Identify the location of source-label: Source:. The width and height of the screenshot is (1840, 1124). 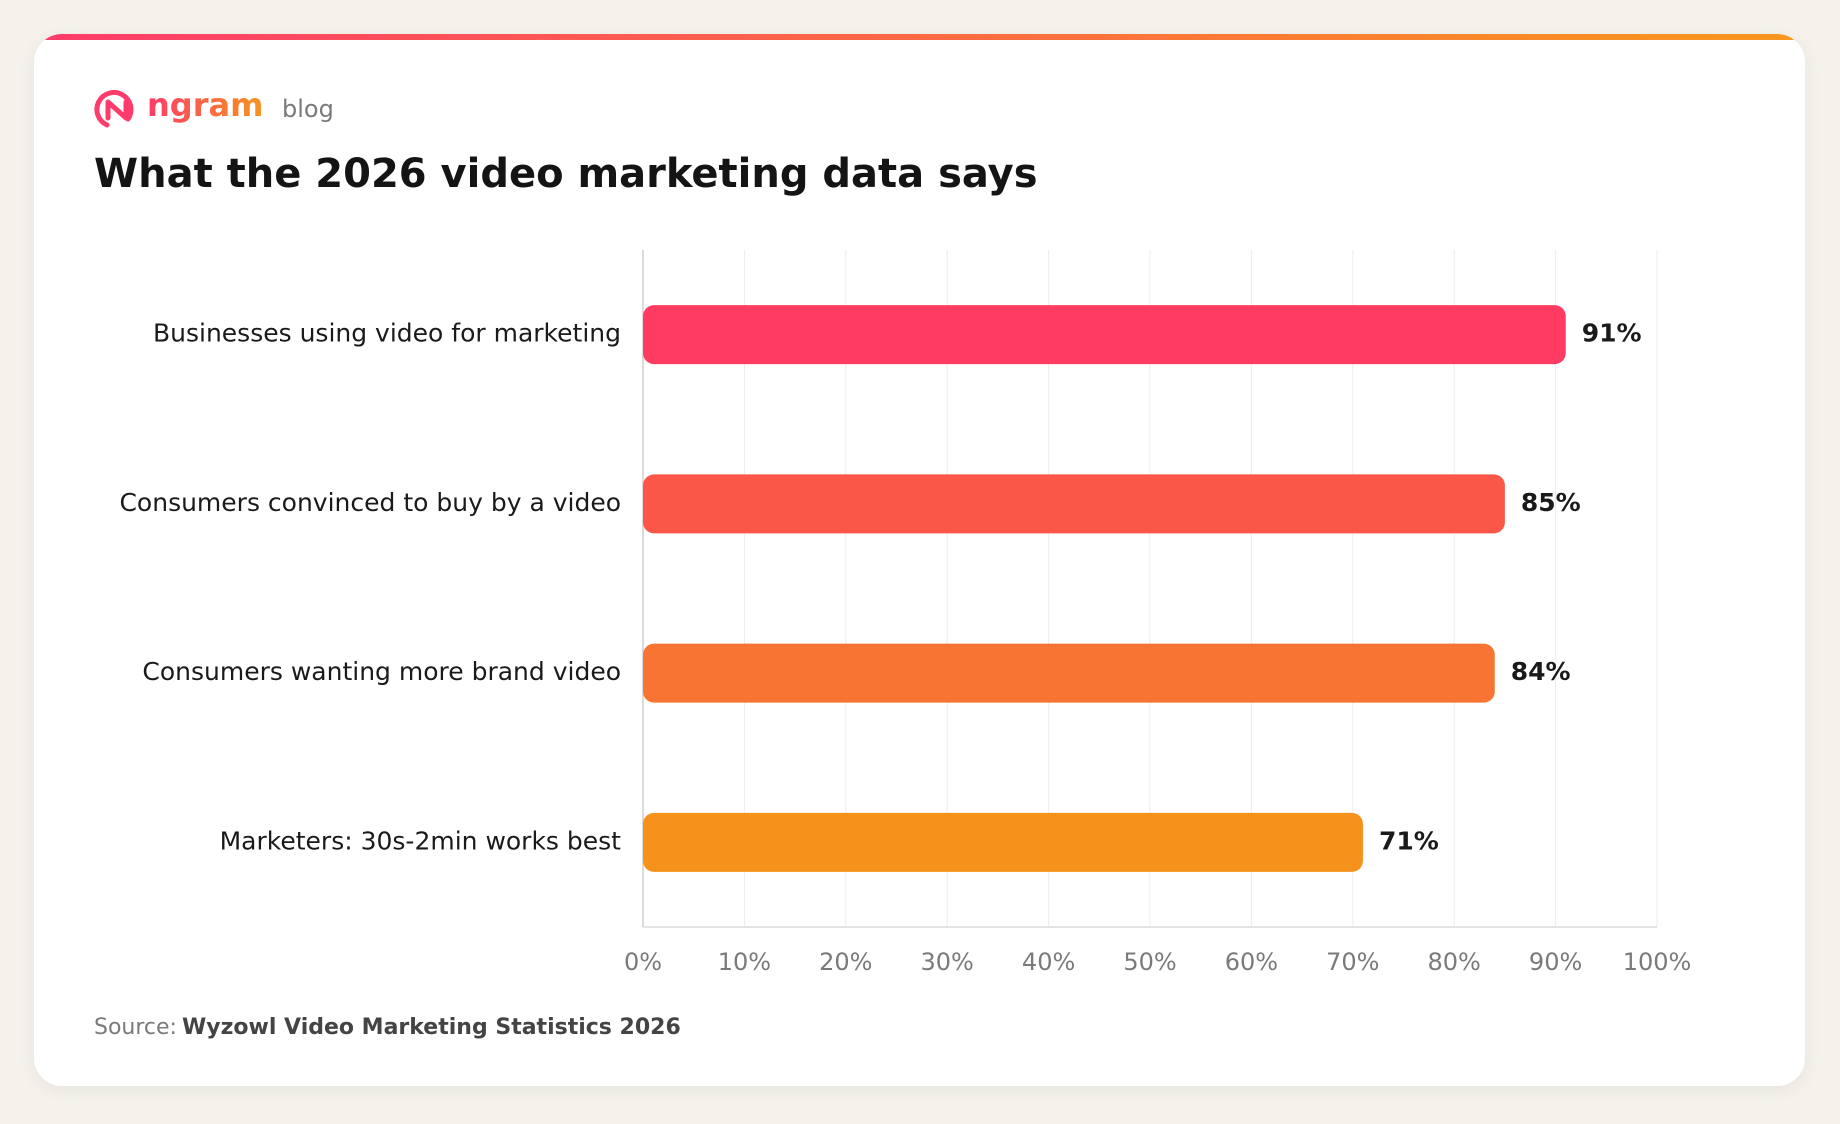
(135, 1027).